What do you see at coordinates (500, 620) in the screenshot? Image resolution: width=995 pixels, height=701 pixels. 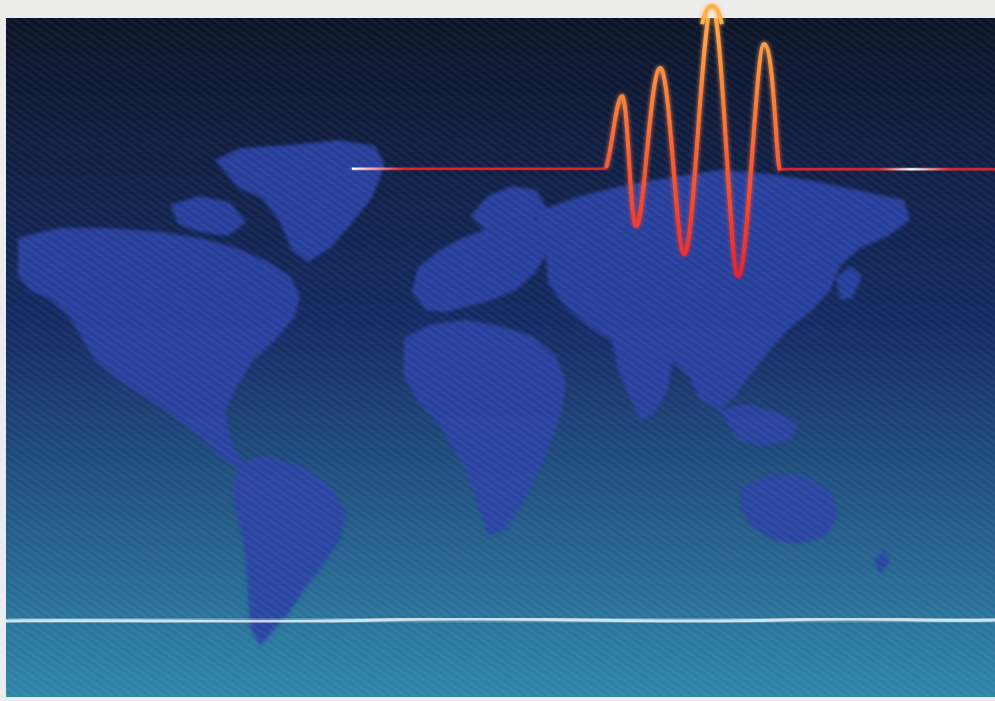 I see `horizon-line` at bounding box center [500, 620].